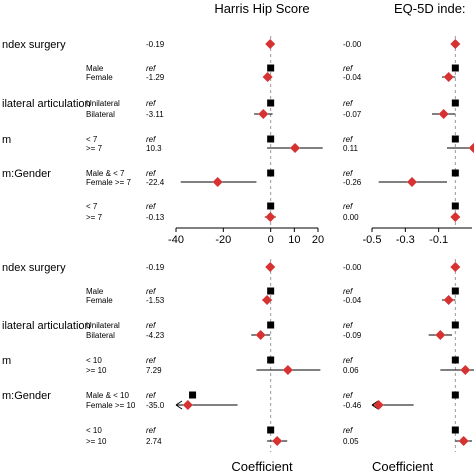  Describe the element at coordinates (155, 217) in the screenshot. I see `row-value-hhs: -0.13` at that location.